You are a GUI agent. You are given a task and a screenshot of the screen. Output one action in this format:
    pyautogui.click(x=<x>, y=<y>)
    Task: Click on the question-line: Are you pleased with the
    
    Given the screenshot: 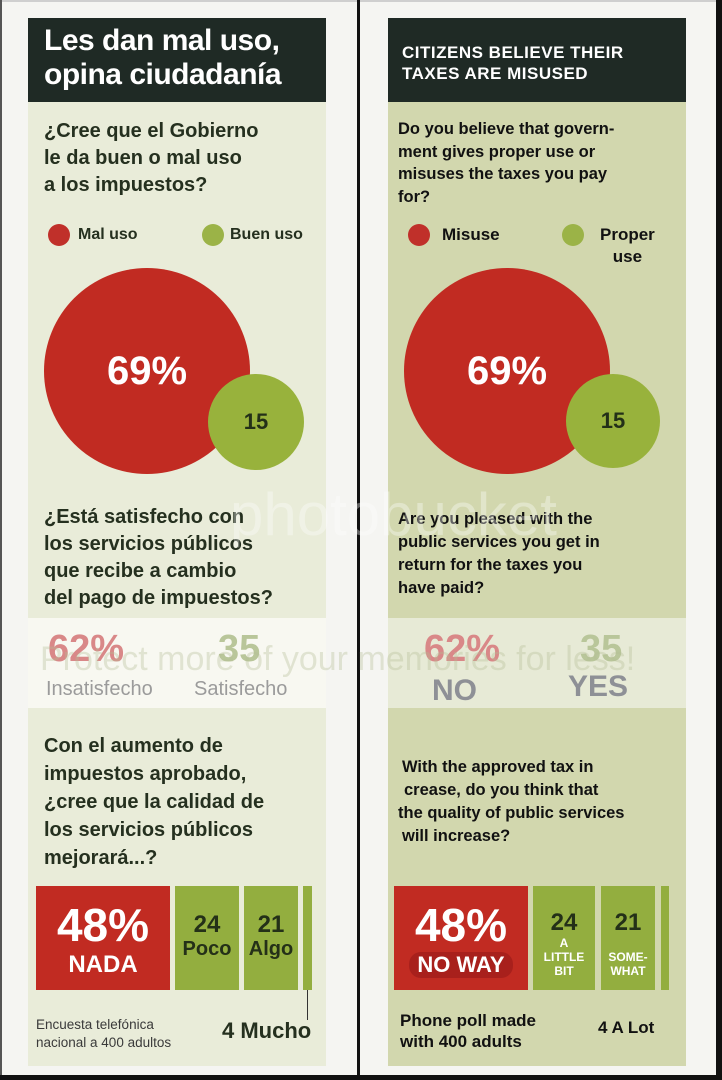 What is the action you would take?
    pyautogui.click(x=495, y=519)
    